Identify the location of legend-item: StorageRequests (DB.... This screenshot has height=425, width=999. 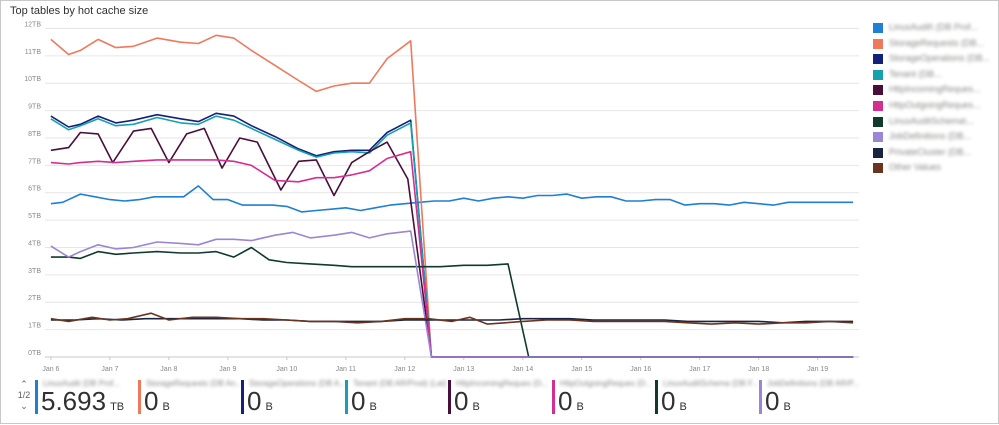
(929, 43).